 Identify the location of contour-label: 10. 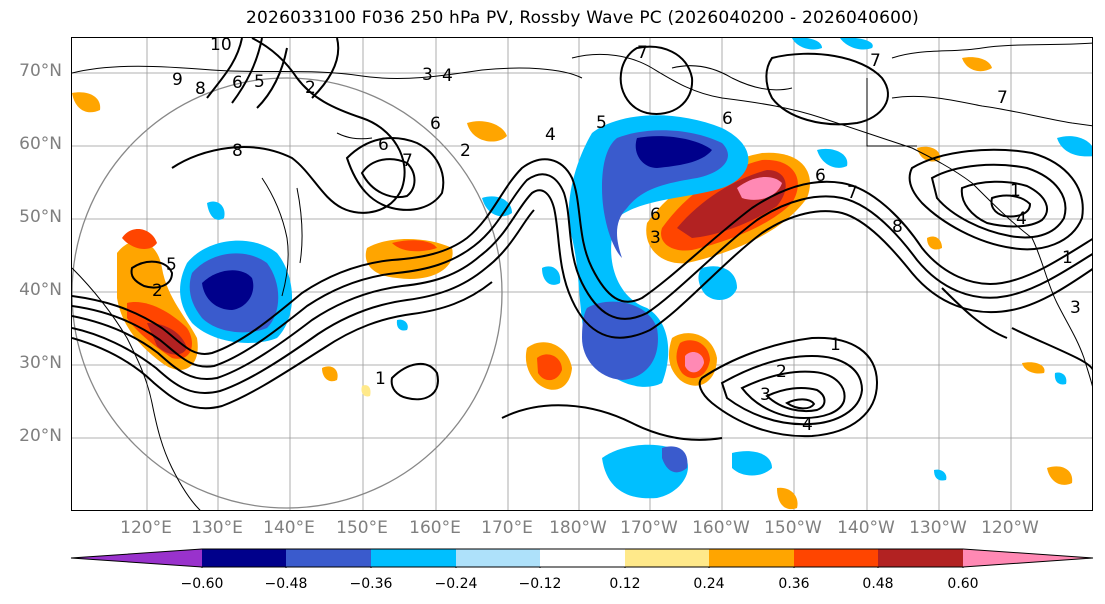
(221, 46).